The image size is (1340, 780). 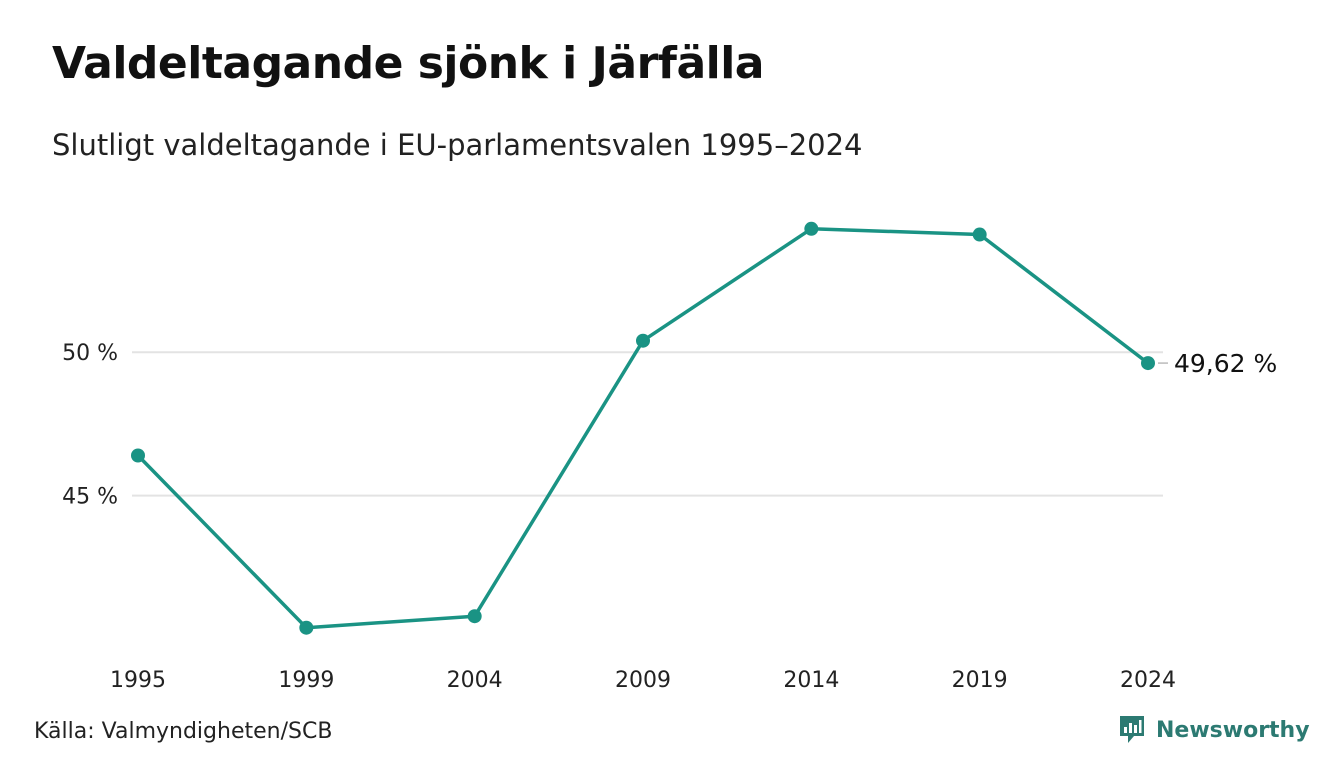 What do you see at coordinates (1225, 363) in the screenshot?
I see `end-value-label: 49,62 %` at bounding box center [1225, 363].